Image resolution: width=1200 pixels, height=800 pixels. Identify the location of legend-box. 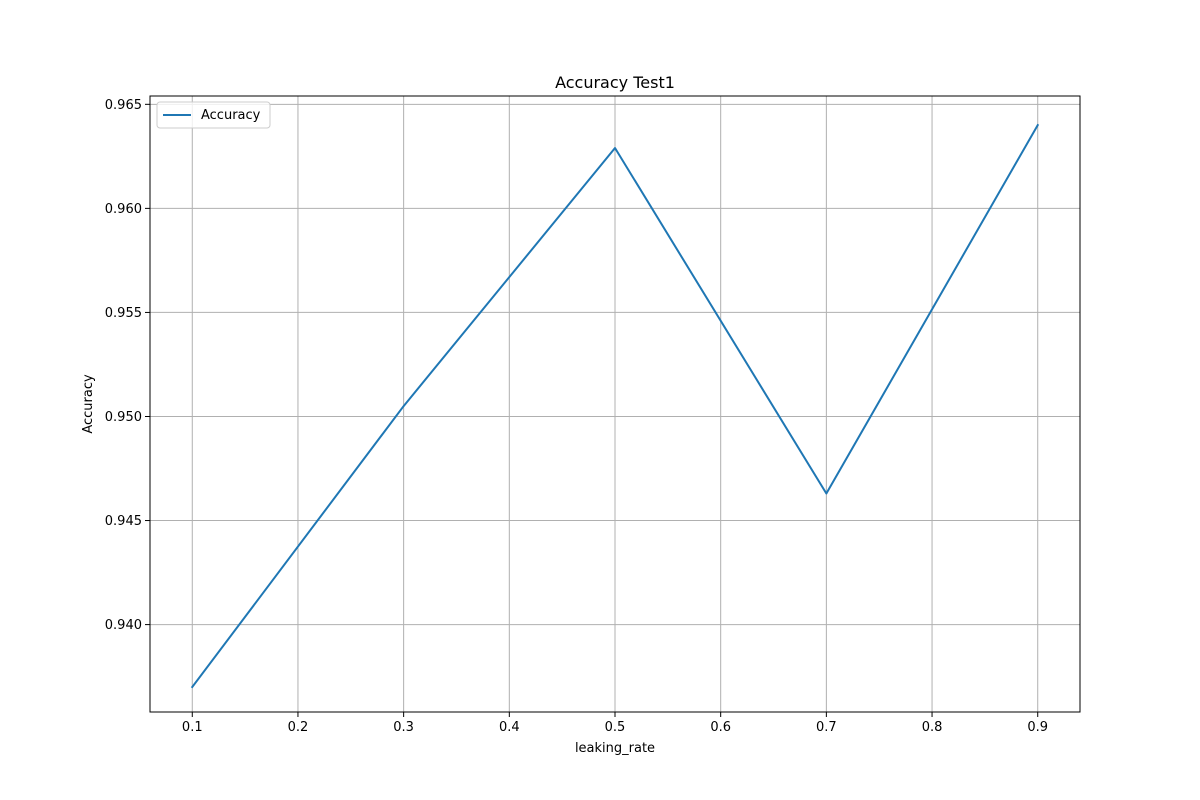
(213, 115).